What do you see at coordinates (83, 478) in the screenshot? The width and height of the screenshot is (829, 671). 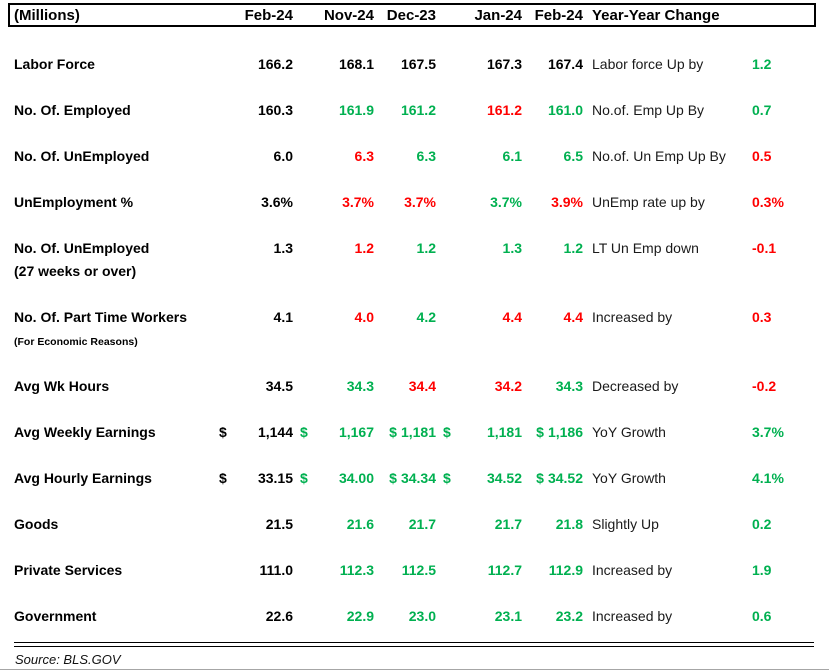 I see `row-label: Avg Hourly Earnings` at bounding box center [83, 478].